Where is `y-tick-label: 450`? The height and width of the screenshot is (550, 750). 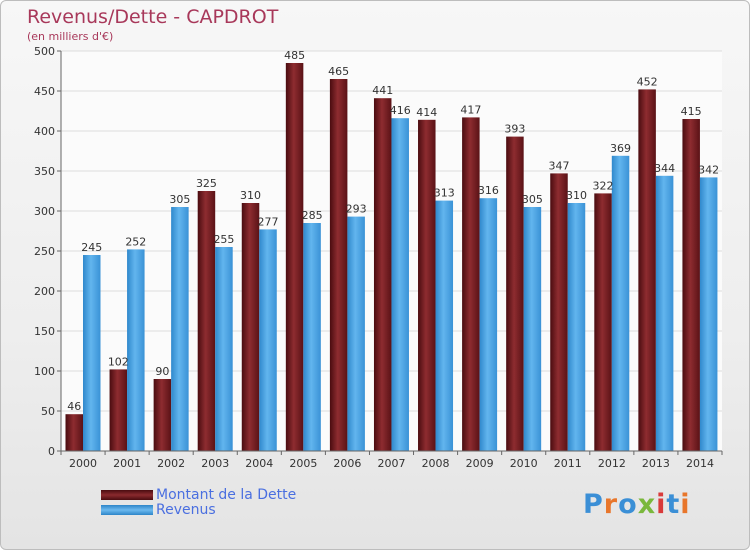
y-tick-label: 450 is located at coordinates (44, 91).